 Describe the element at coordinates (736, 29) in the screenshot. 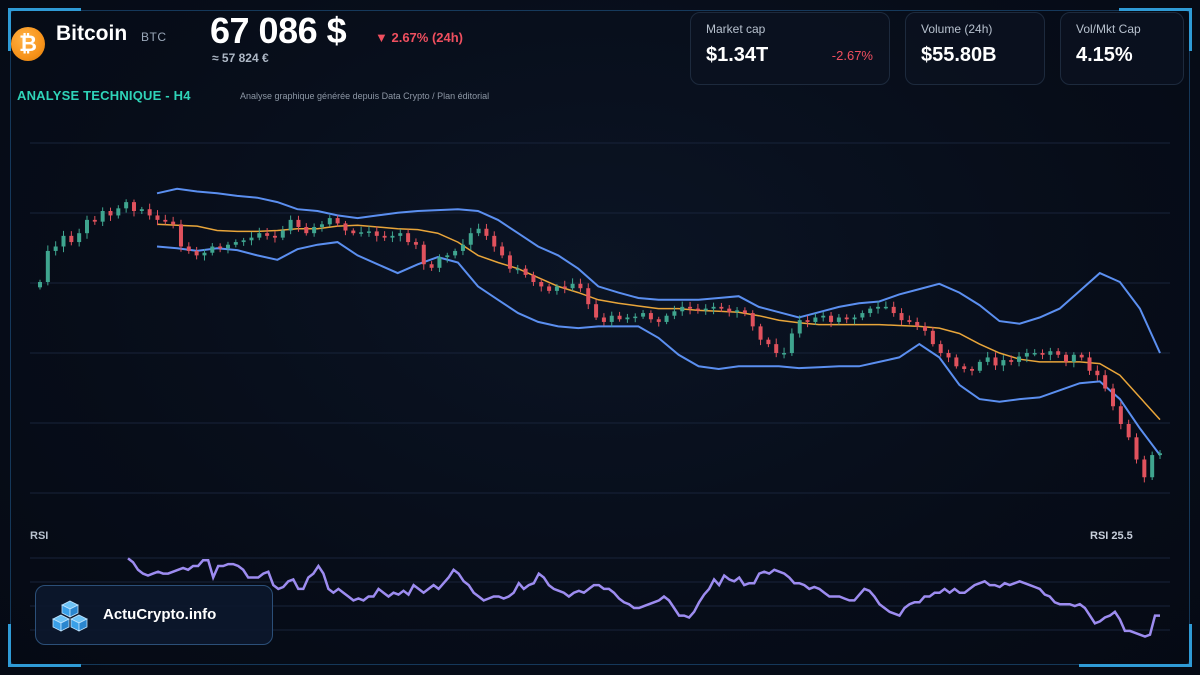

I see `stat-label: Market cap` at that location.